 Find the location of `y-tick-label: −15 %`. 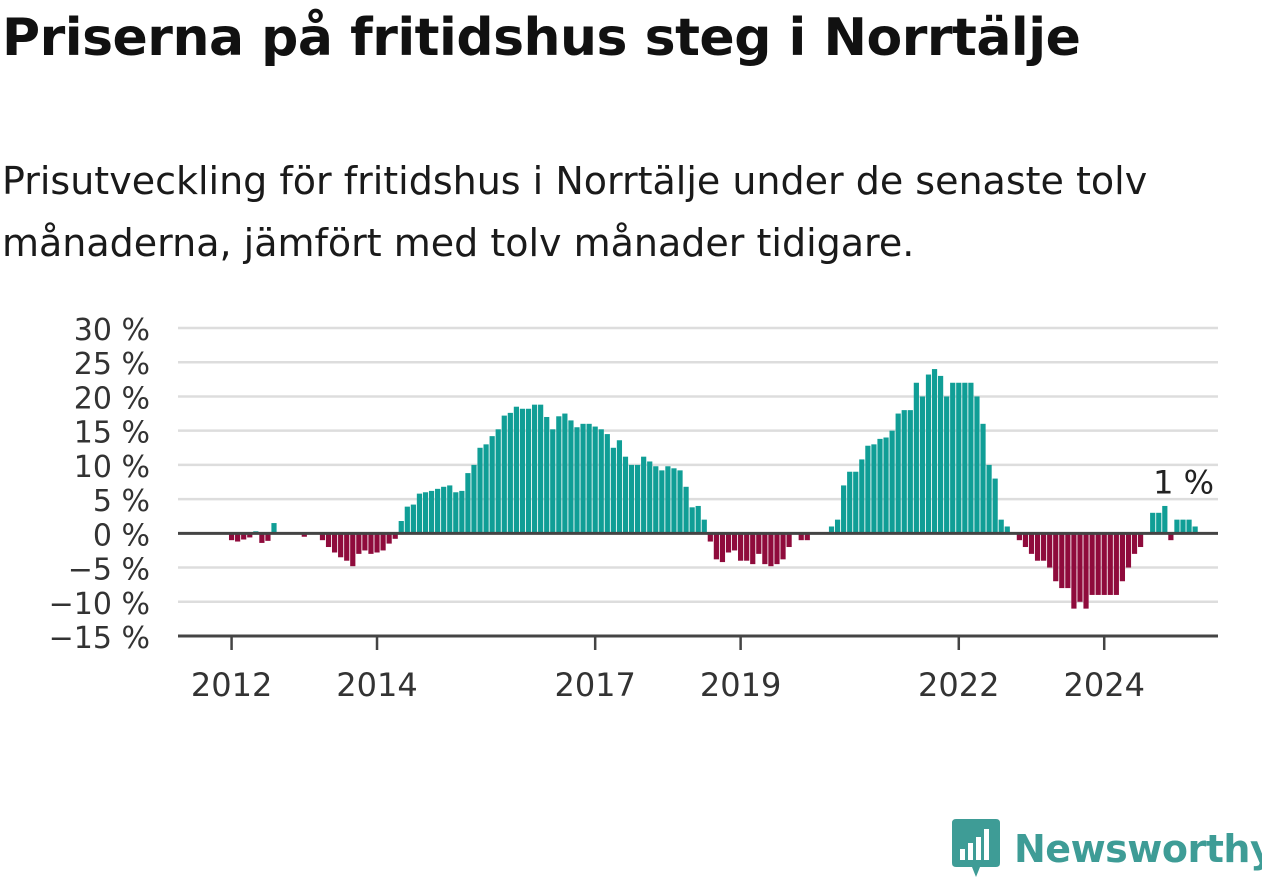

y-tick-label: −15 % is located at coordinates (99, 638).